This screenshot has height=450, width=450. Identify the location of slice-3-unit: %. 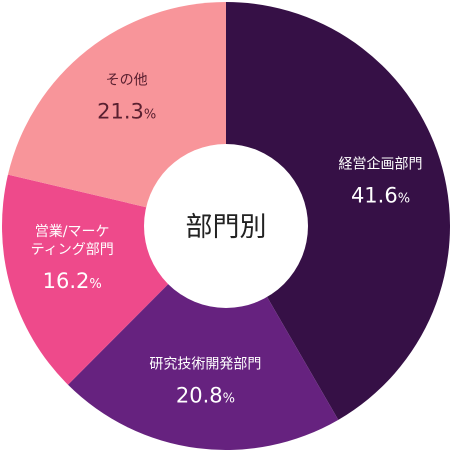
(150, 115).